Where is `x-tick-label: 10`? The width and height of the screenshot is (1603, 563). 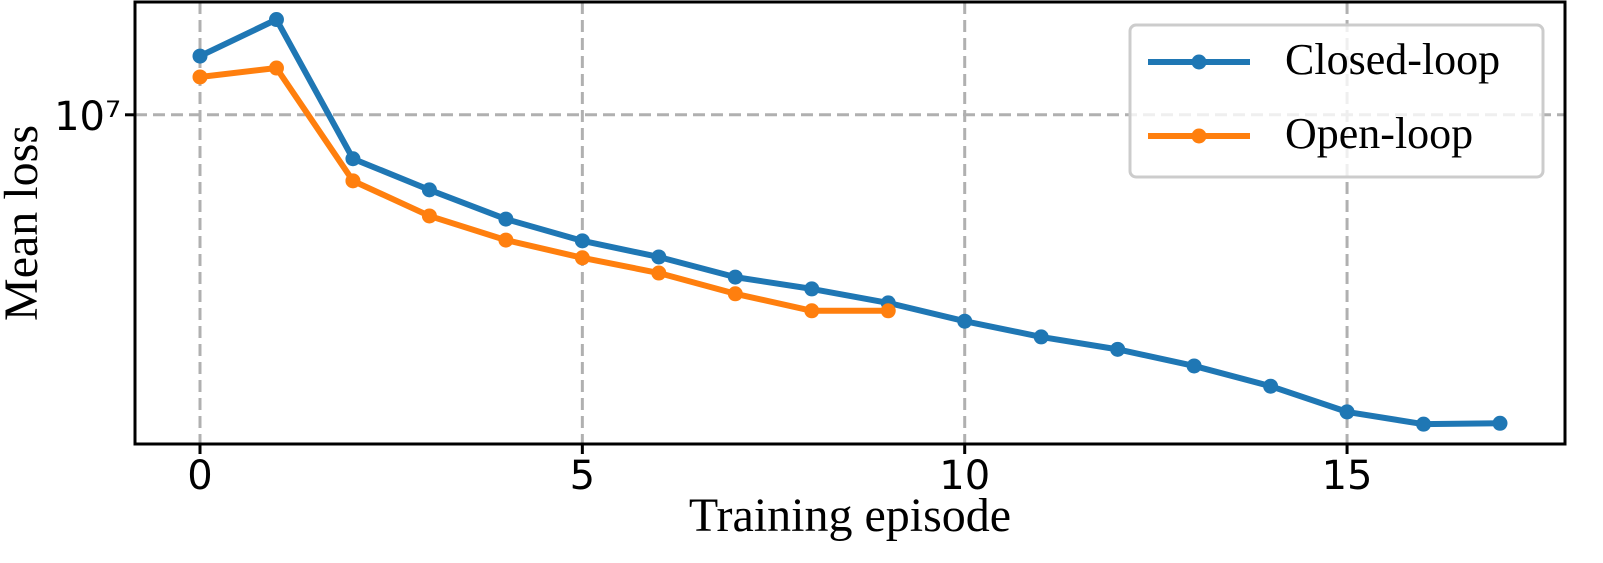
x-tick-label: 10 is located at coordinates (964, 476).